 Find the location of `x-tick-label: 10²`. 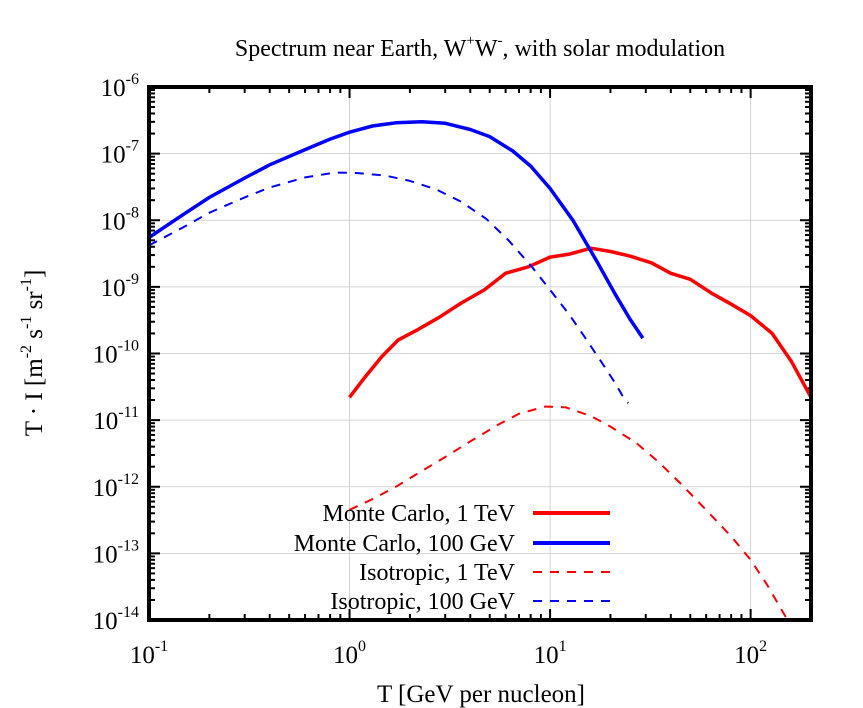

x-tick-label: 10² is located at coordinates (750, 653).